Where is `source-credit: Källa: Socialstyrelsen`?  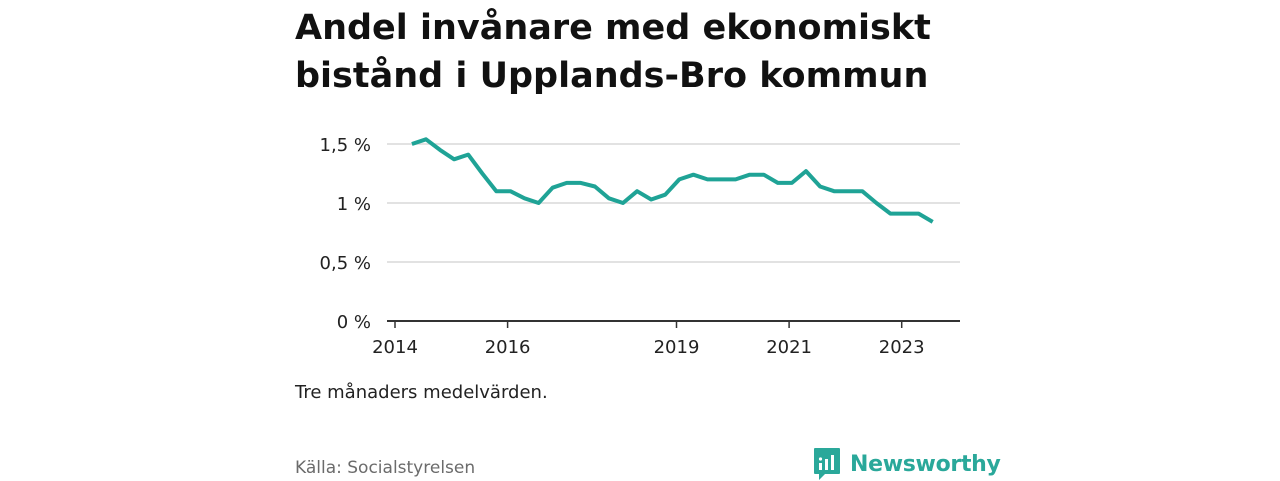
source-credit: Källa: Socialstyrelsen is located at coordinates (385, 468).